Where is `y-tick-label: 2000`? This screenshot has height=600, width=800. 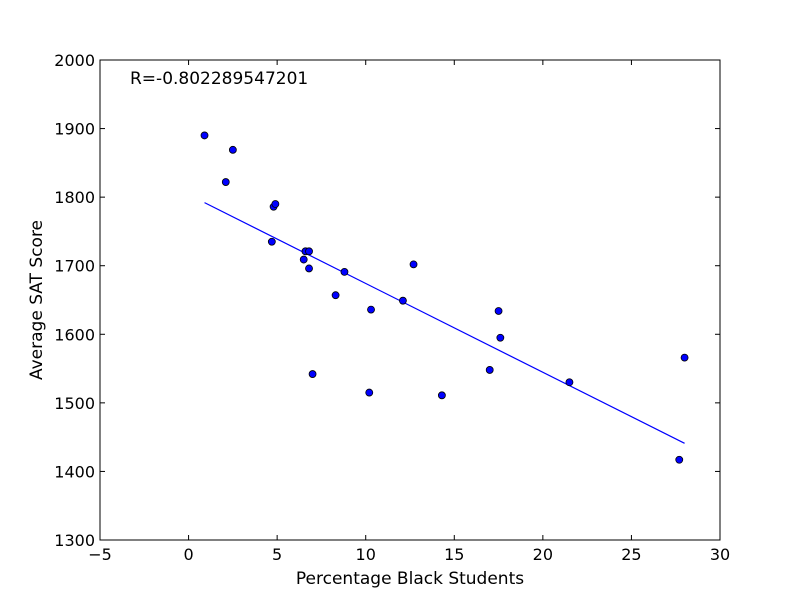 y-tick-label: 2000 is located at coordinates (74, 60).